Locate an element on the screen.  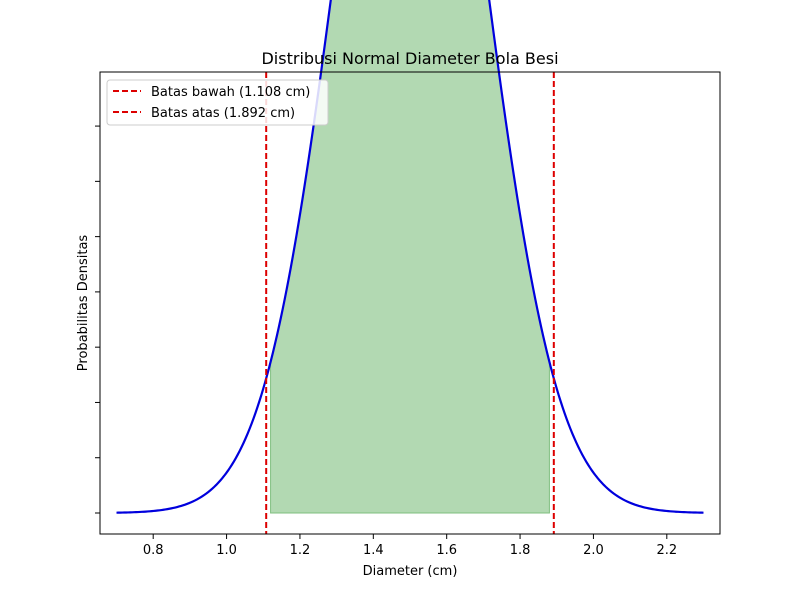
x-tick-label: 1.2 is located at coordinates (300, 550).